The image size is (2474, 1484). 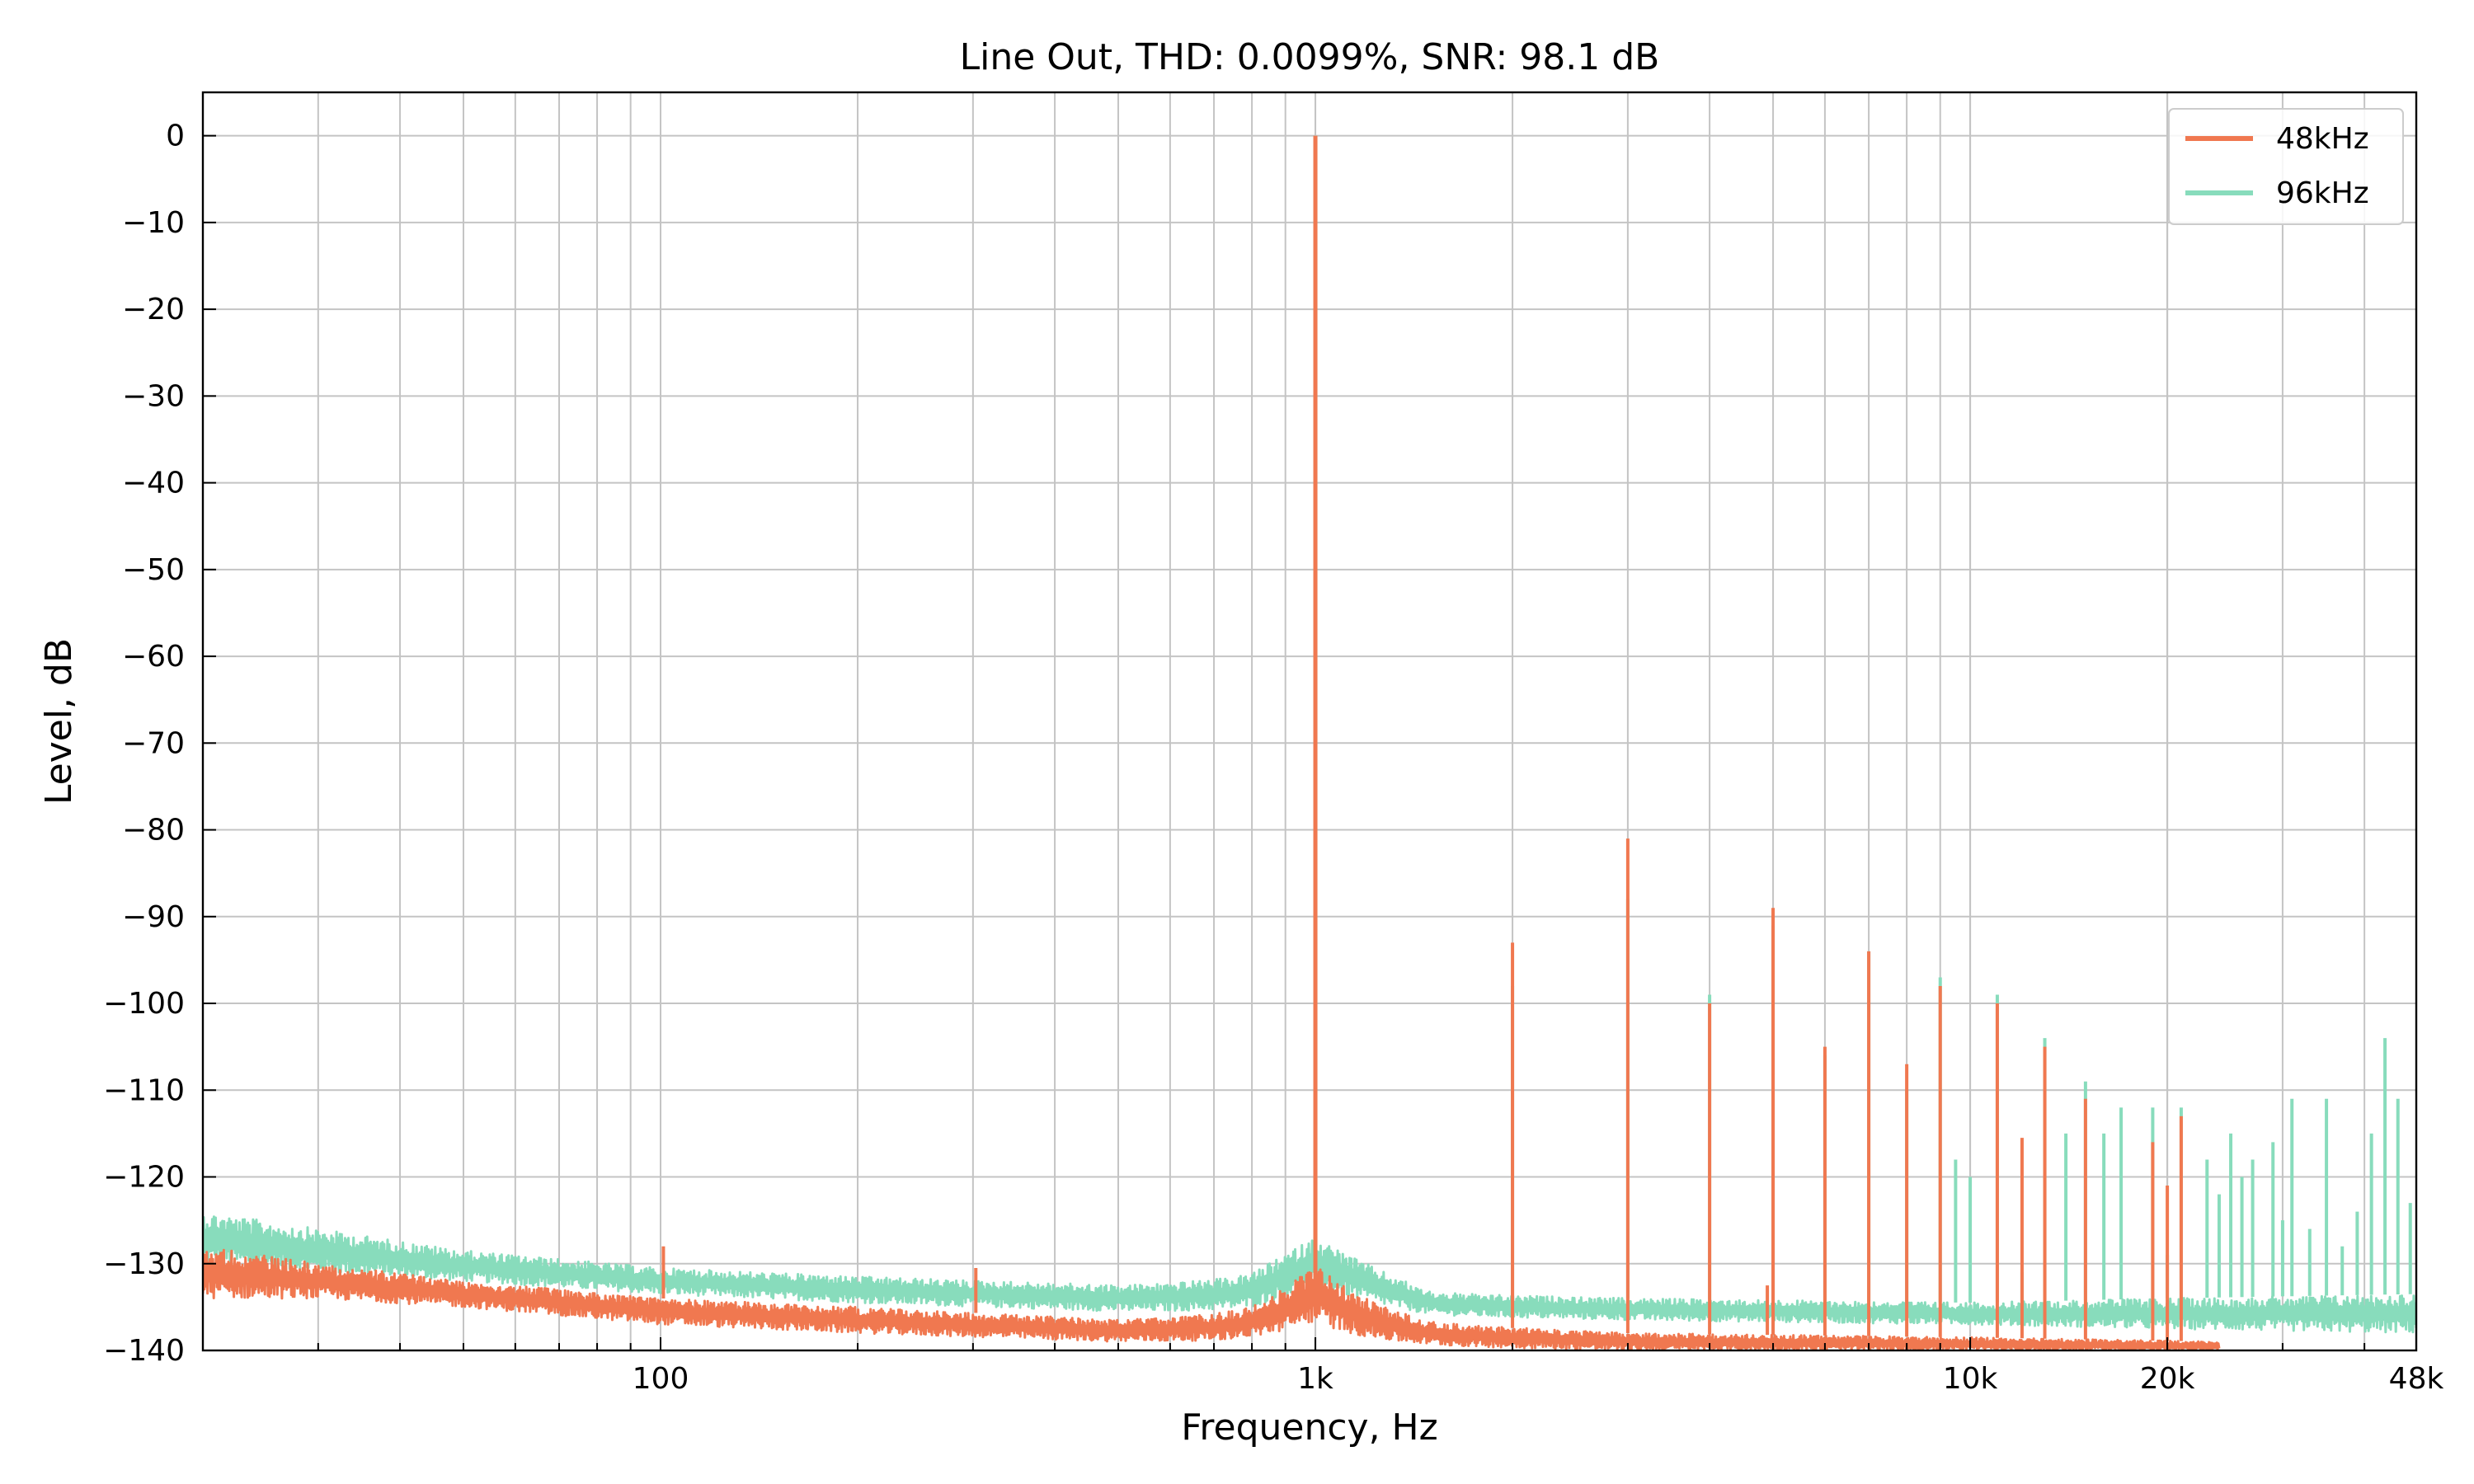 What do you see at coordinates (144, 1351) in the screenshot?
I see `y-tick-label: −140` at bounding box center [144, 1351].